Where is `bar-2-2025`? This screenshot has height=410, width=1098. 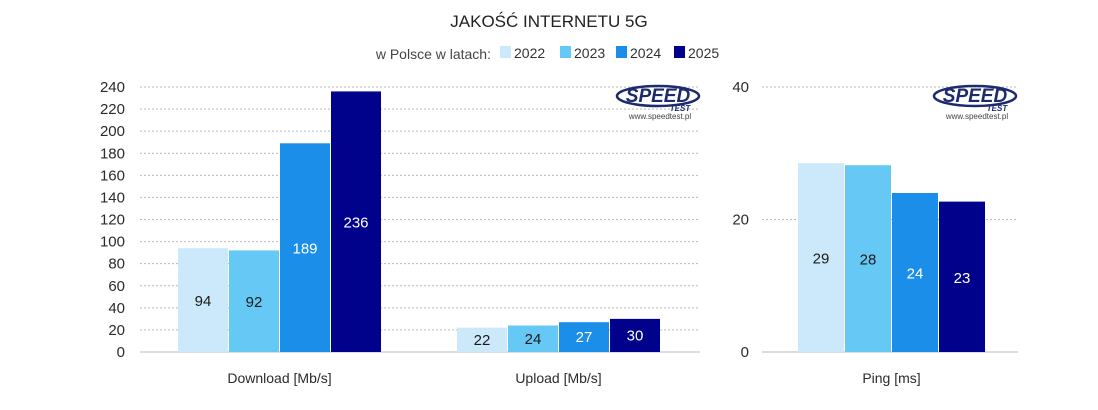 bar-2-2025 is located at coordinates (962, 276).